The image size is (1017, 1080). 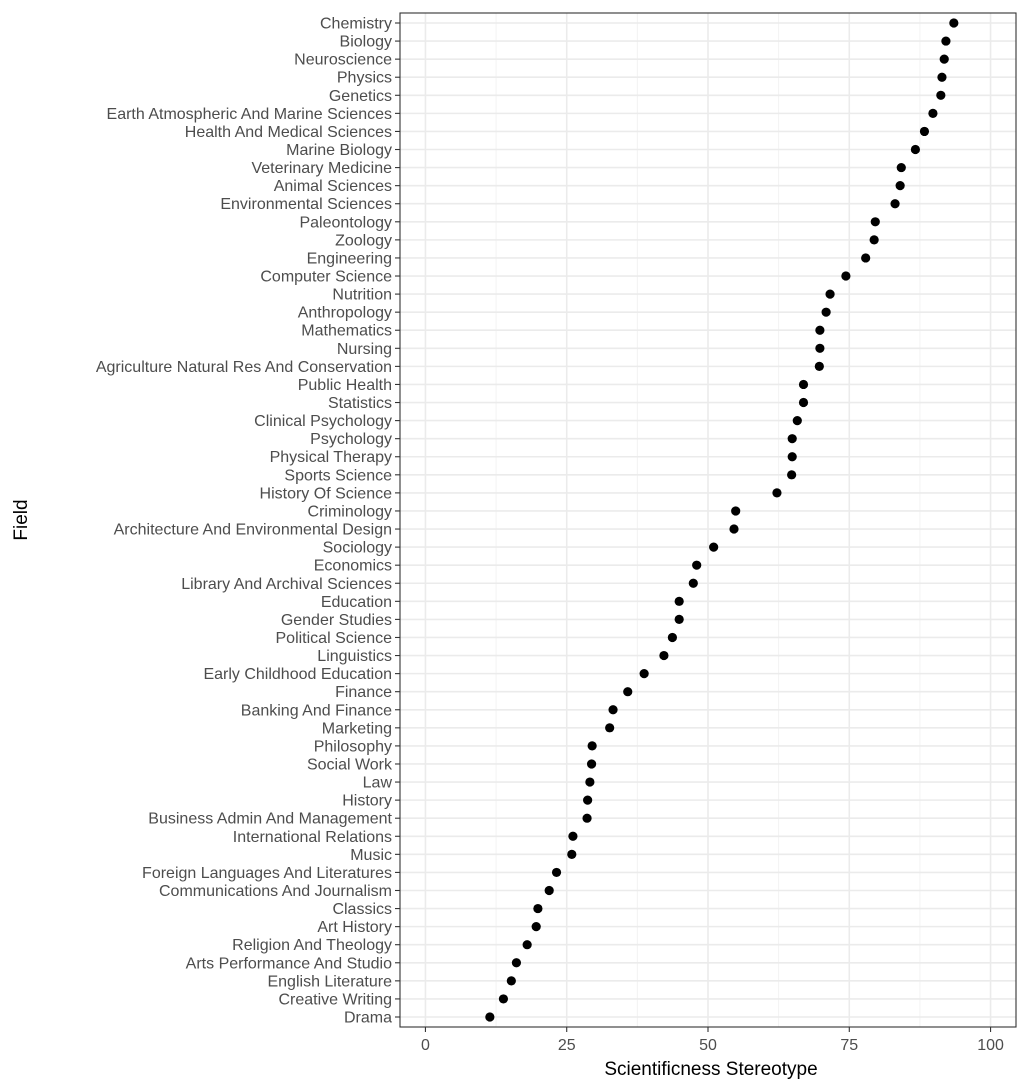 I want to click on y-axis-ticks, so click(x=397, y=520).